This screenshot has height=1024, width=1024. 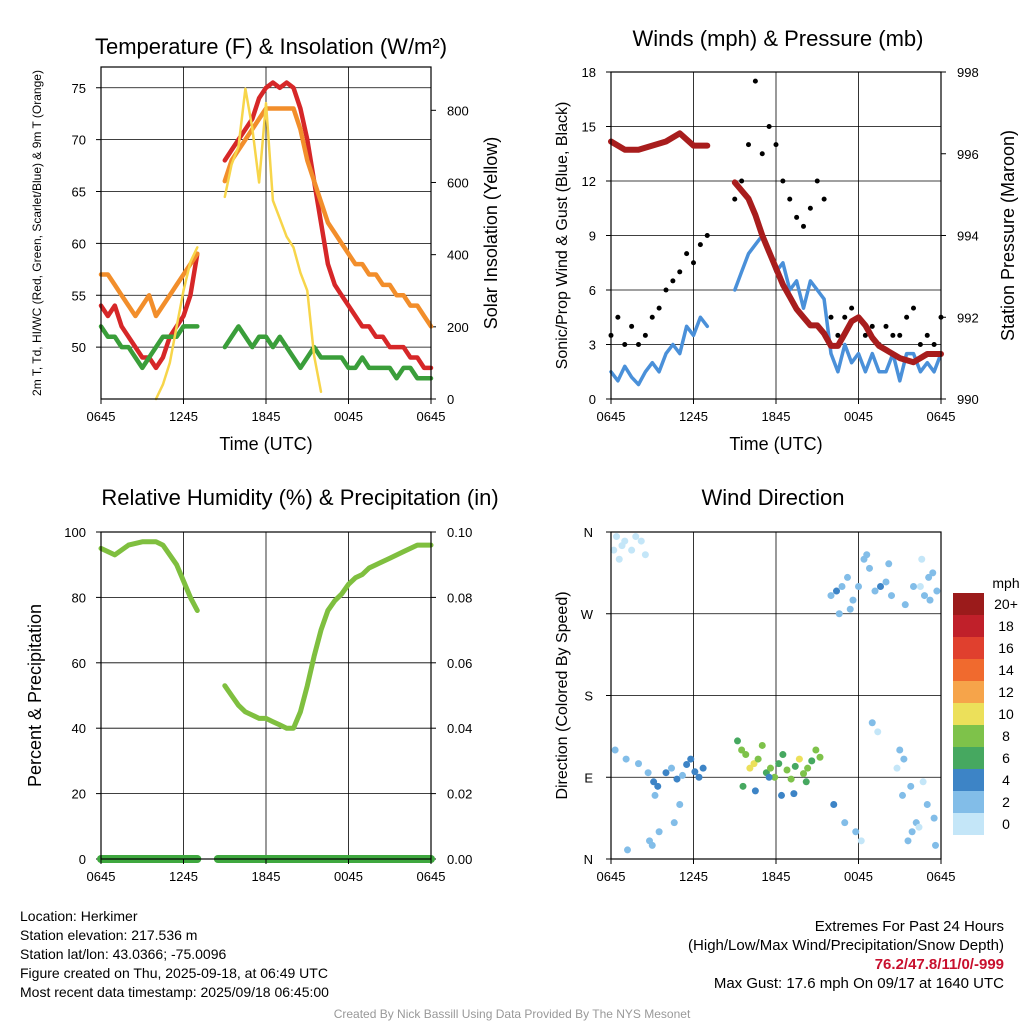 I want to click on x-tick-label: 0045, so click(x=348, y=876).